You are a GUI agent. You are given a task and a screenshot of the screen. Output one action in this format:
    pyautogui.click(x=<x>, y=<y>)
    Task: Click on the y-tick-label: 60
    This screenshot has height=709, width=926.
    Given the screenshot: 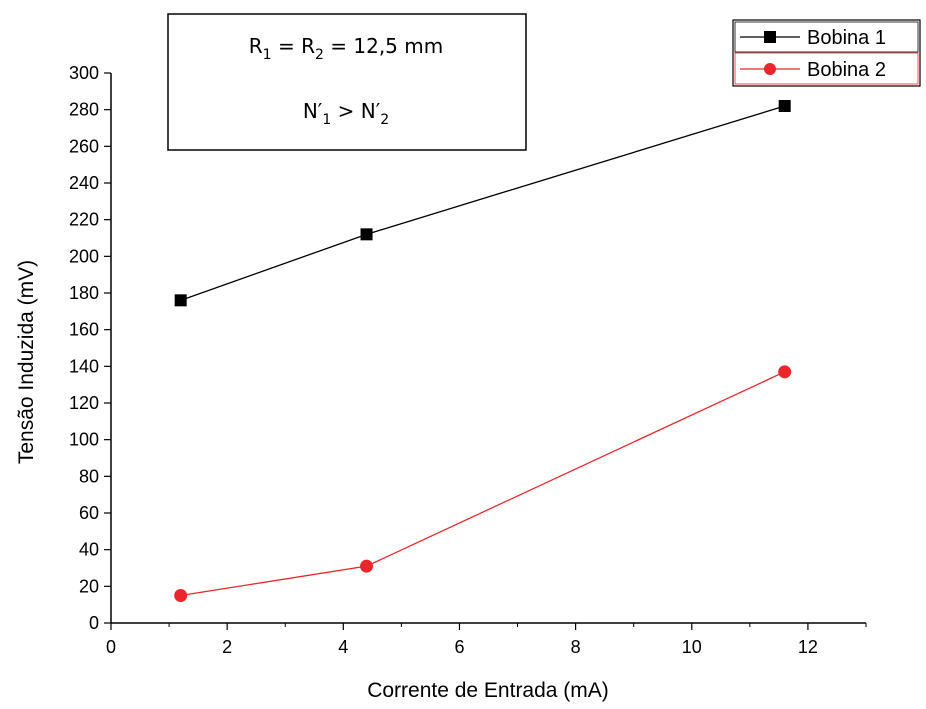 What is the action you would take?
    pyautogui.click(x=89, y=513)
    